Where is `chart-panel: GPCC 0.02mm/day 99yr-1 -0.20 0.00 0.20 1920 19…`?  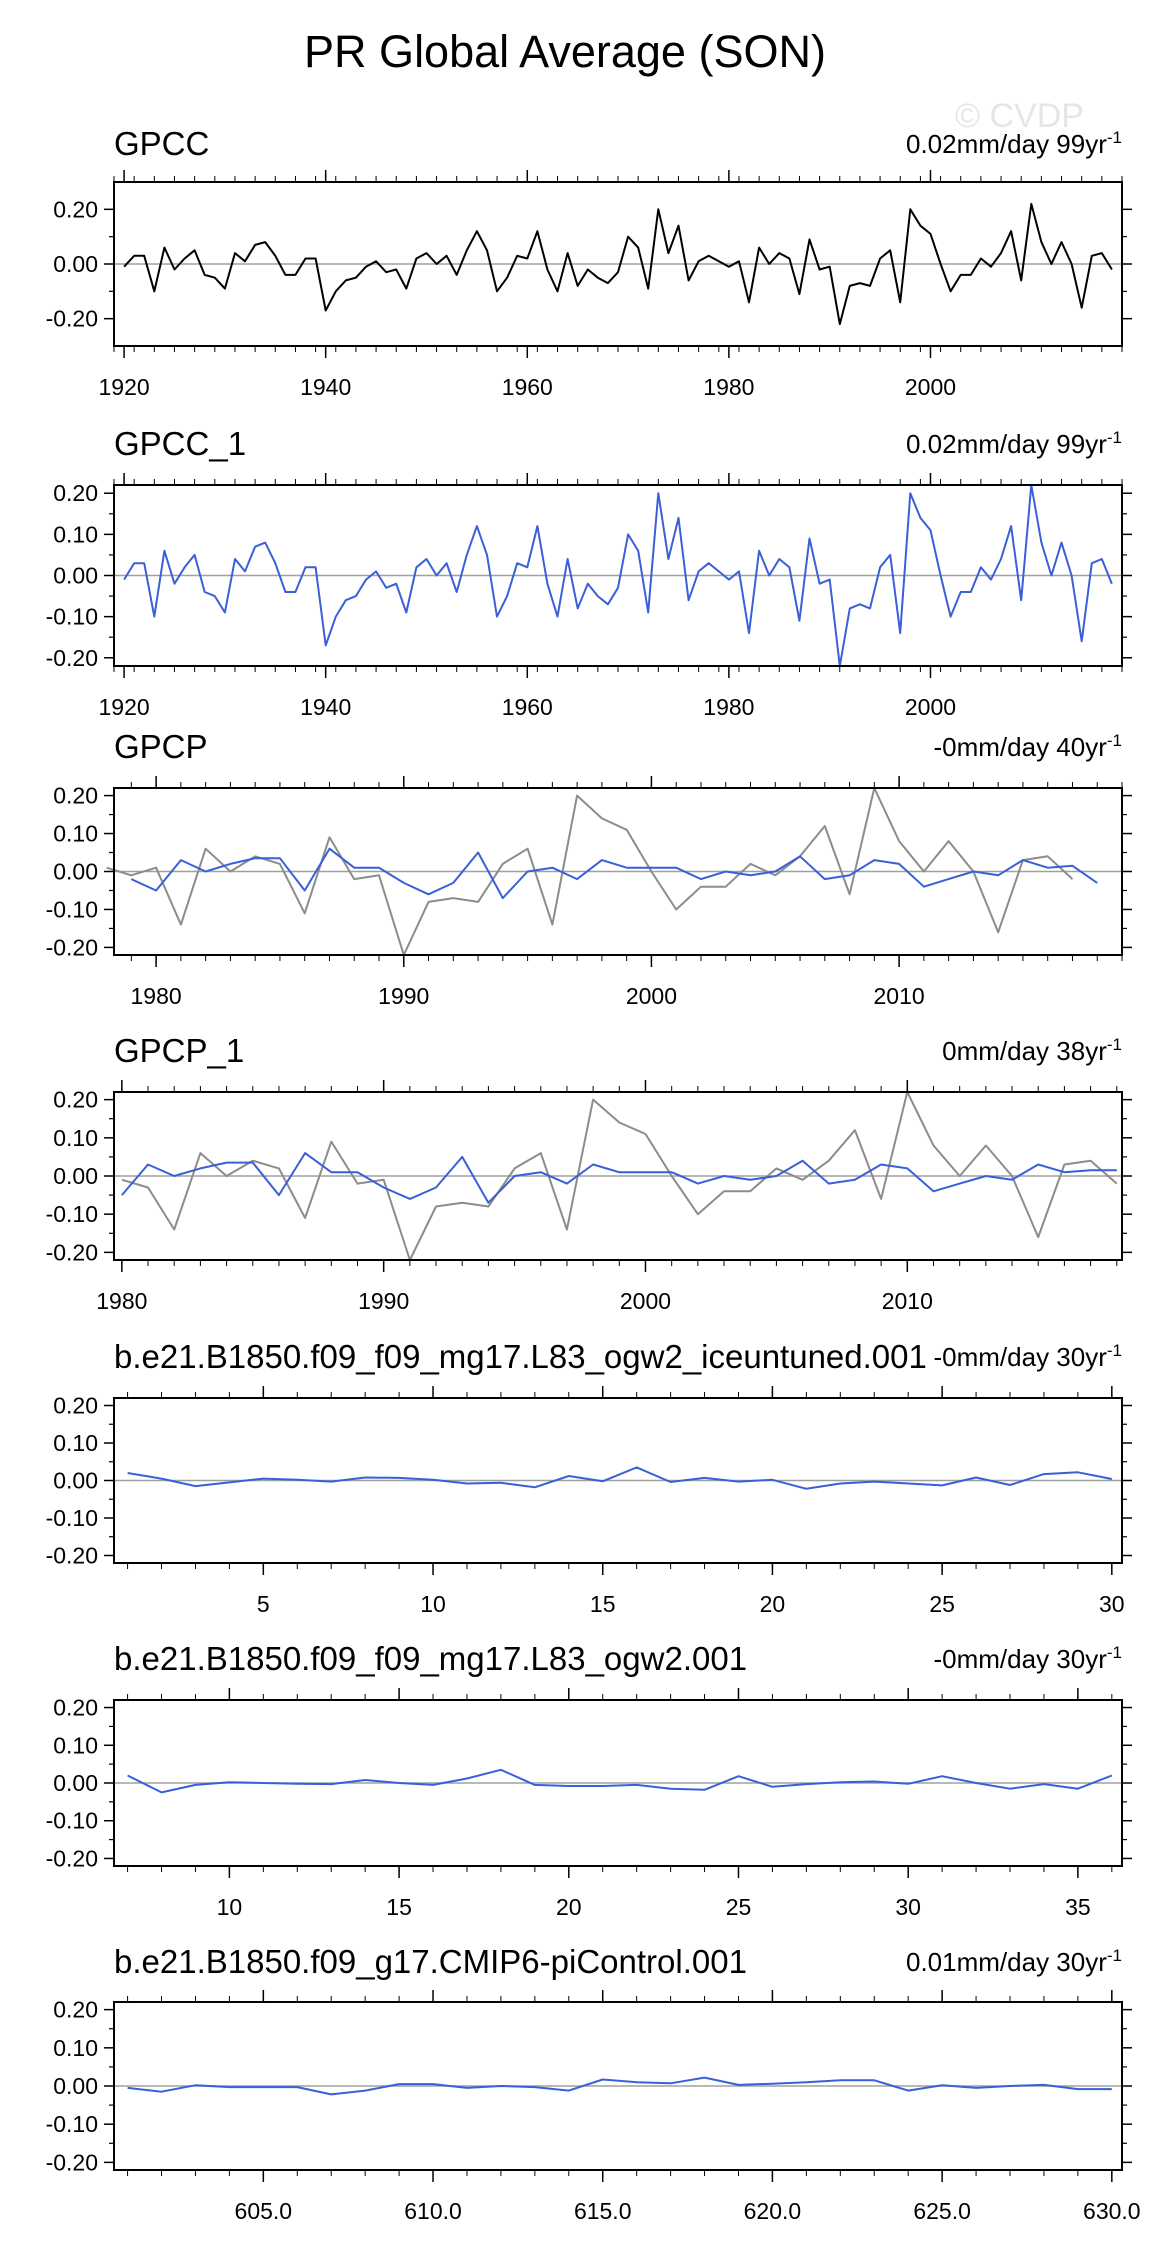 chart-panel: GPCC 0.02mm/day 99yr-1 -0.20 0.00 0.20 1920 19… is located at coordinates (589, 262).